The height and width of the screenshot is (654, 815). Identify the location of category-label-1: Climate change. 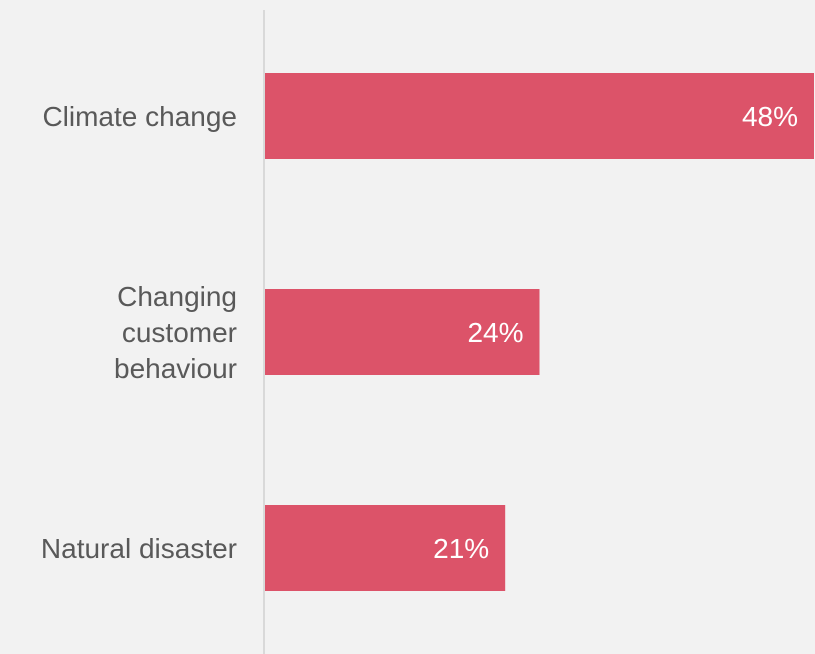
(139, 116).